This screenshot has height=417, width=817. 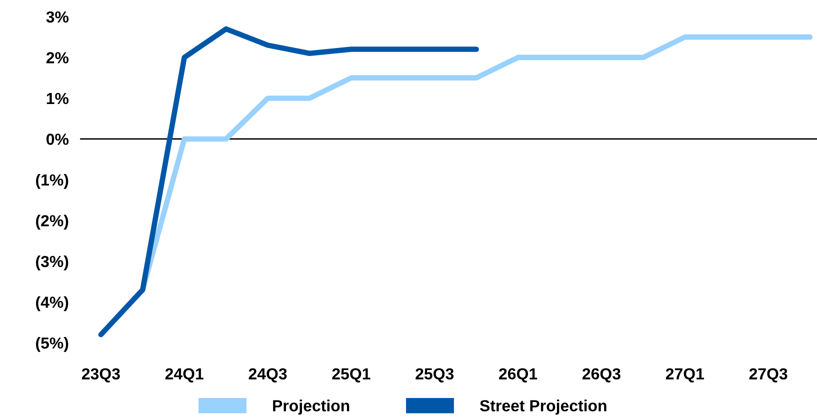 I want to click on x-tick-label: 25Q1, so click(x=351, y=375).